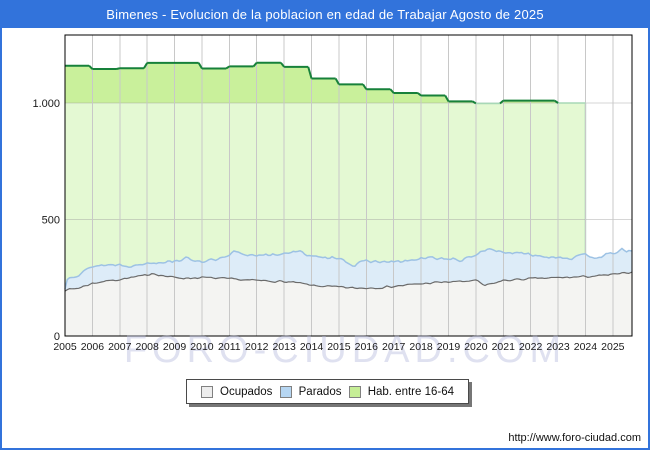 Image resolution: width=650 pixels, height=450 pixels. Describe the element at coordinates (46, 104) in the screenshot. I see `y-tick-label: 1.000` at that location.